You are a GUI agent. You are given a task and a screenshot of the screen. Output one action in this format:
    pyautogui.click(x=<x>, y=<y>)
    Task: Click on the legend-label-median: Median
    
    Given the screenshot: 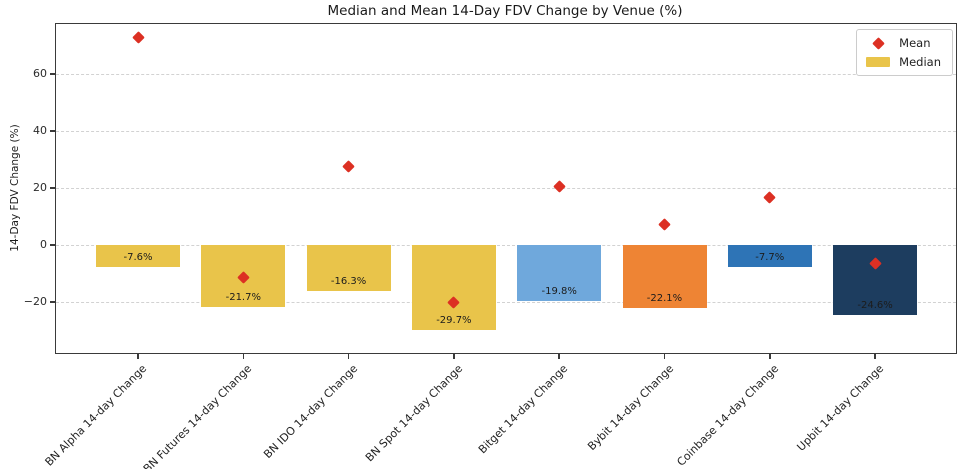 What is the action you would take?
    pyautogui.click(x=920, y=62)
    